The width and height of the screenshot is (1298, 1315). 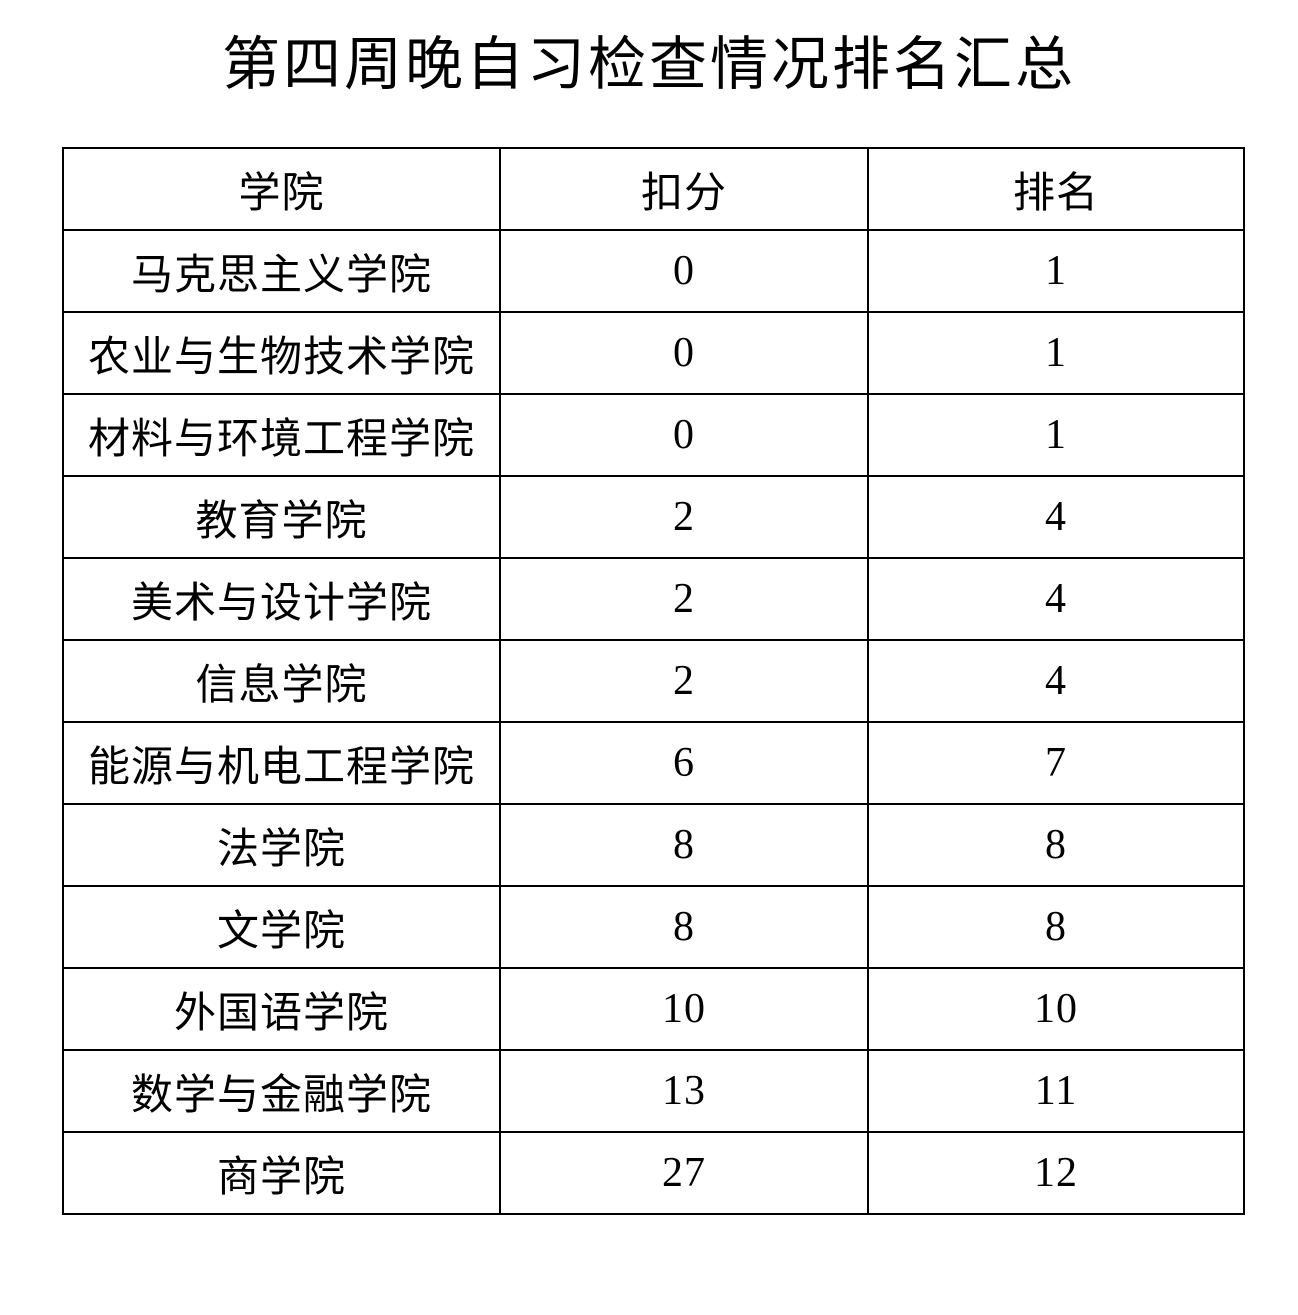 What do you see at coordinates (684, 1173) in the screenshot?
I see `deduction-cell: 27` at bounding box center [684, 1173].